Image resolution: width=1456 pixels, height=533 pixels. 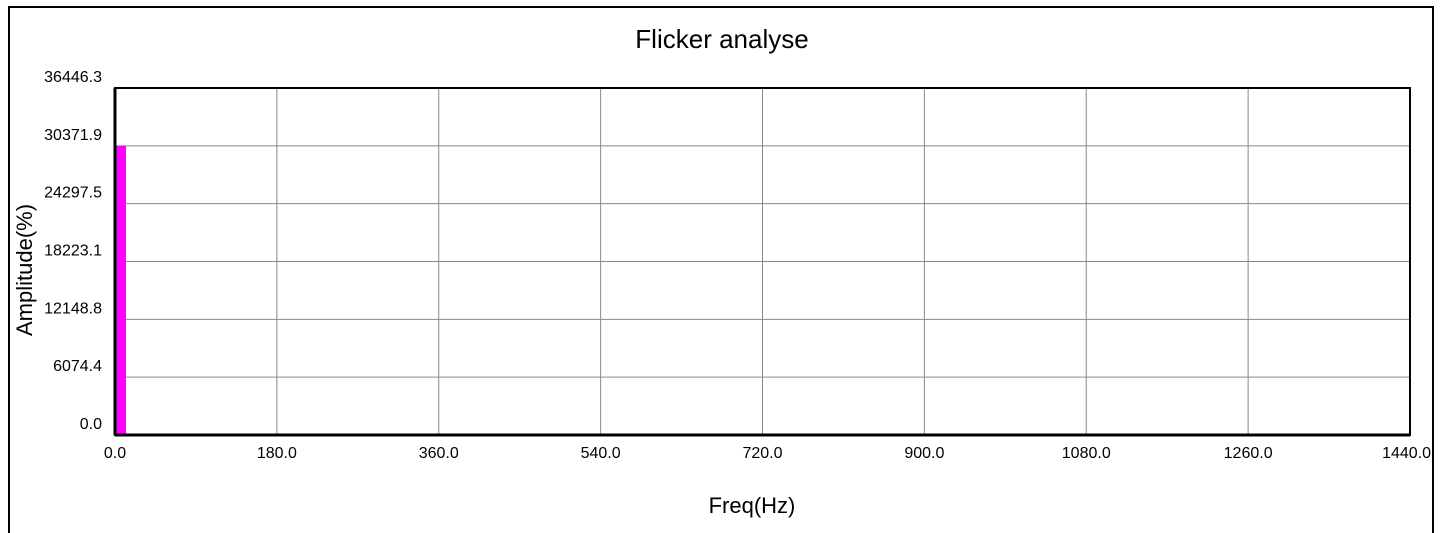 What do you see at coordinates (1086, 453) in the screenshot?
I see `x-tick-label: 1080.0` at bounding box center [1086, 453].